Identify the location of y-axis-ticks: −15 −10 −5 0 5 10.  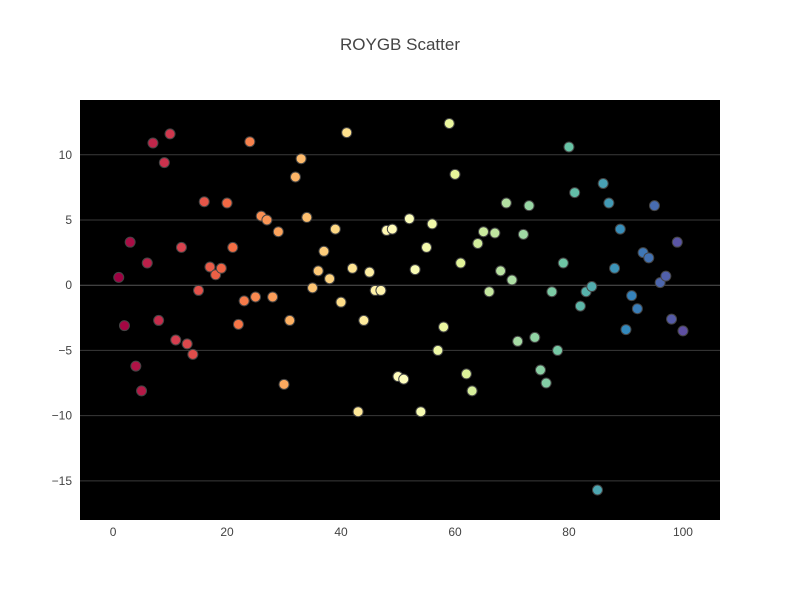
(62, 318).